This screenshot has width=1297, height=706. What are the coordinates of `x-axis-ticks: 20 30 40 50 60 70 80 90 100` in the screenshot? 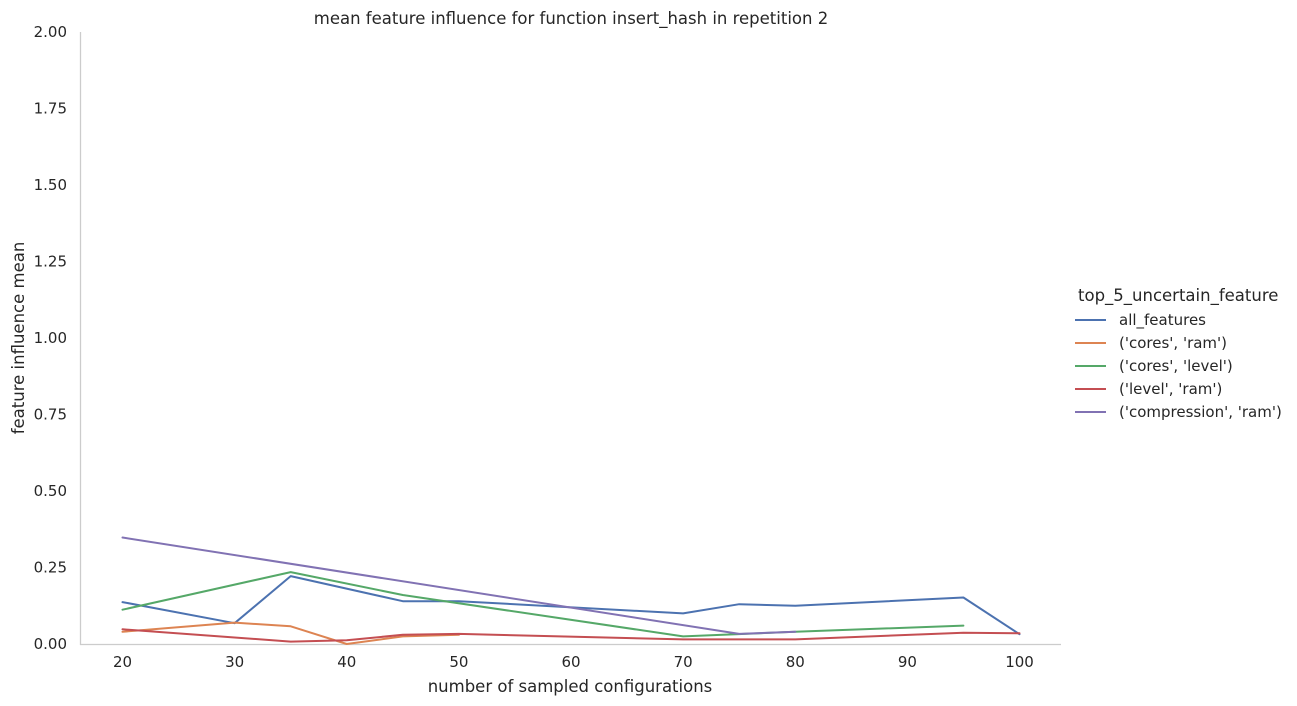 It's located at (573, 662).